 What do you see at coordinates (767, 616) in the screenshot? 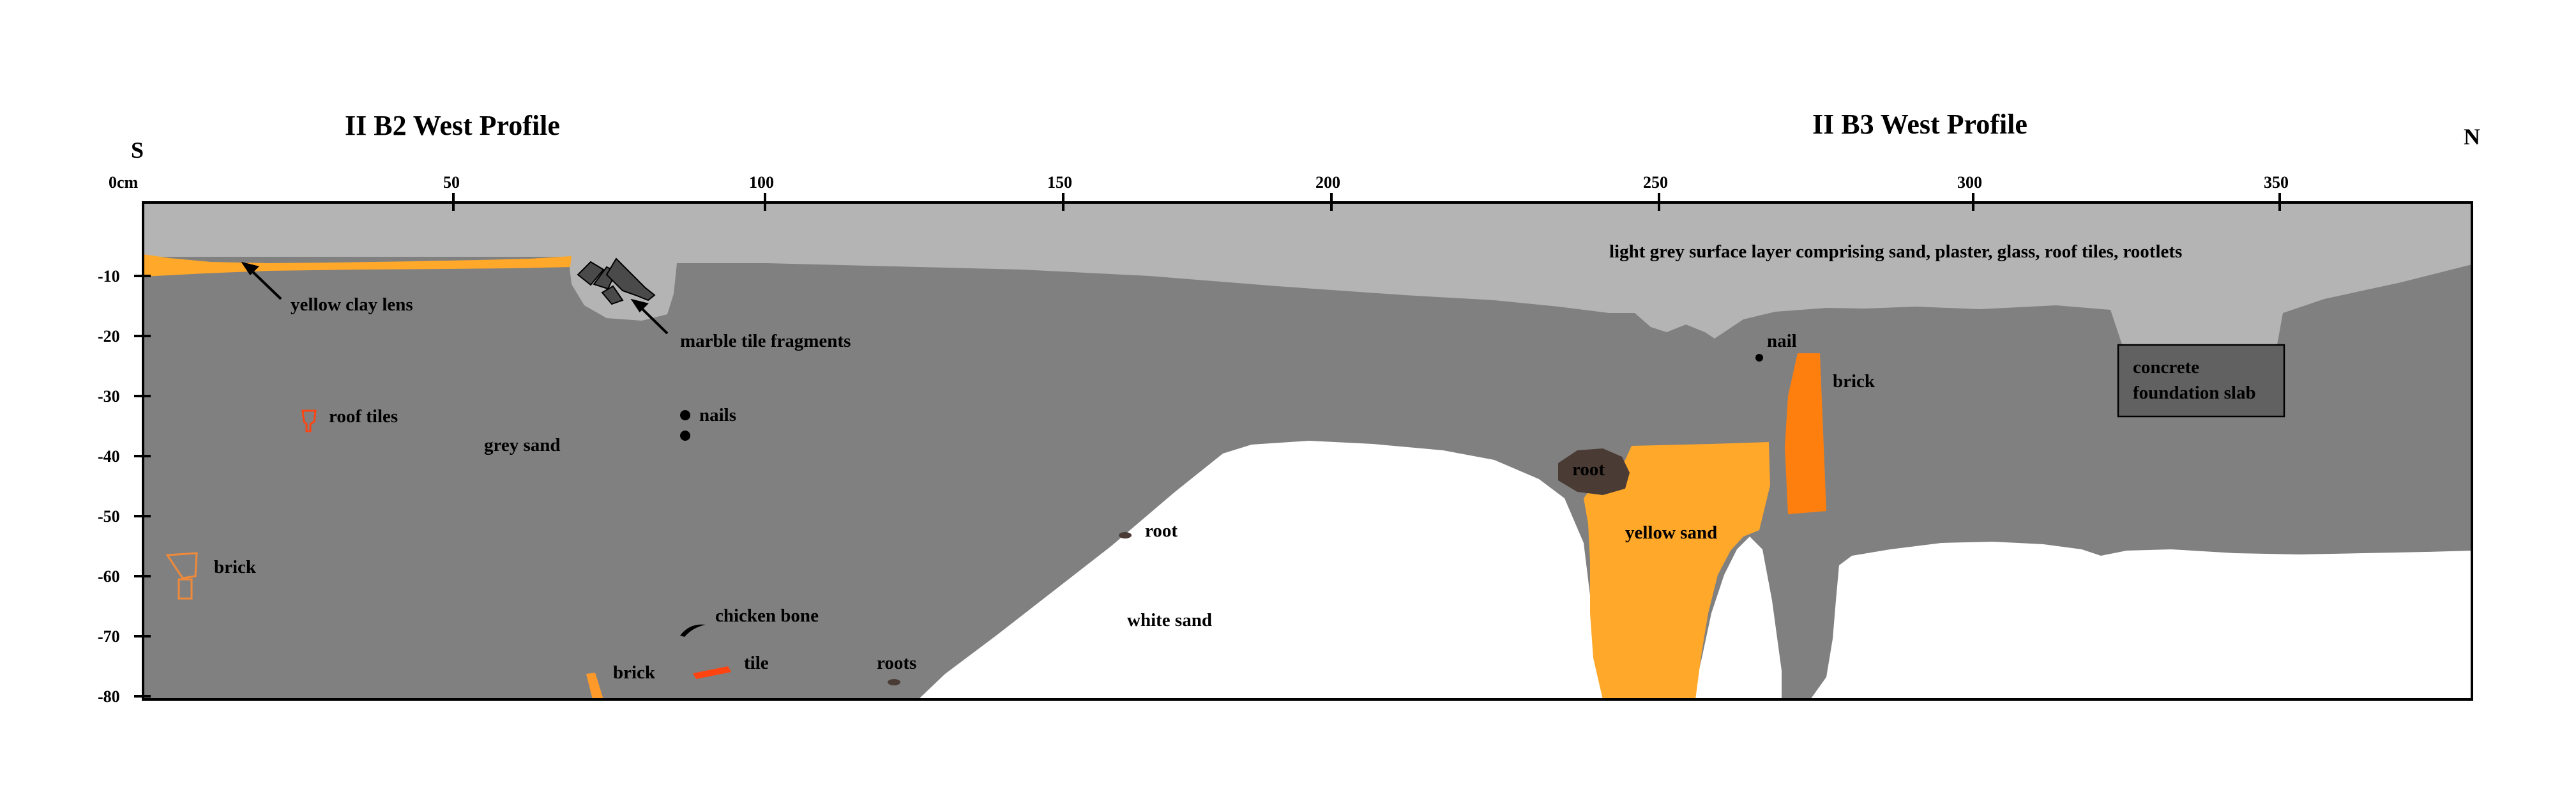
I see `label-chicken-bone: chicken bone` at bounding box center [767, 616].